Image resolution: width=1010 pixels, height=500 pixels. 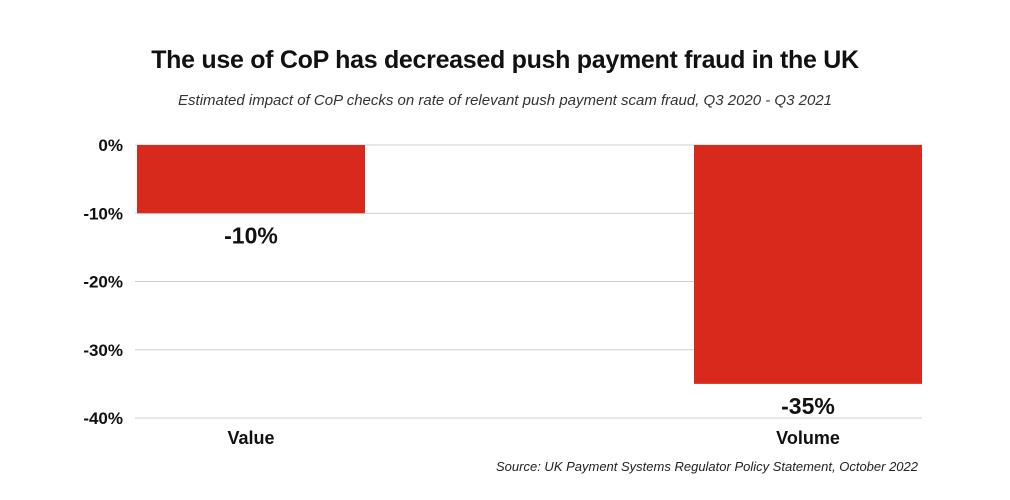 What do you see at coordinates (808, 264) in the screenshot?
I see `bar-volume` at bounding box center [808, 264].